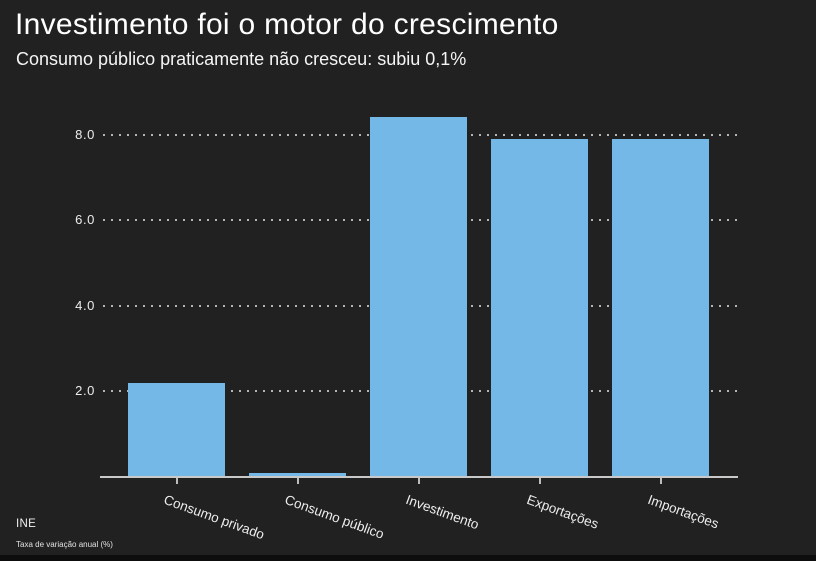 This screenshot has width=816, height=561. Describe the element at coordinates (85, 134) in the screenshot. I see `y-axis-tick-label: 8.0` at that location.